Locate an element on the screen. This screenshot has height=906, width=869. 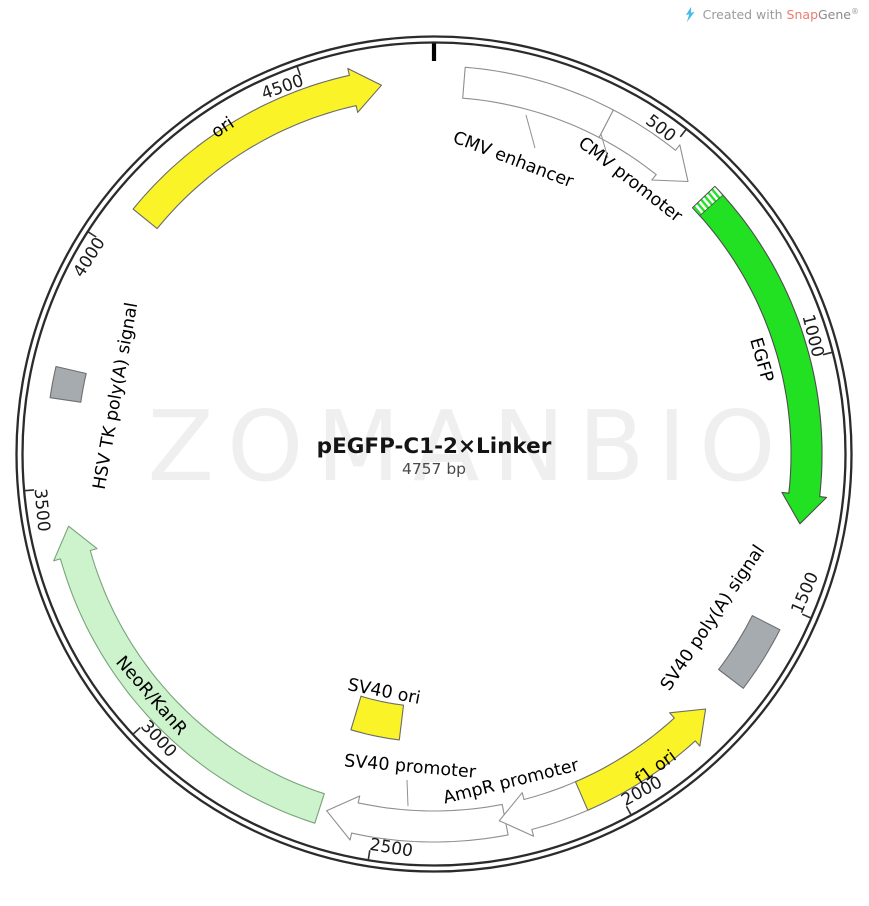
tick-mark-2000 is located at coordinates (628, 811).